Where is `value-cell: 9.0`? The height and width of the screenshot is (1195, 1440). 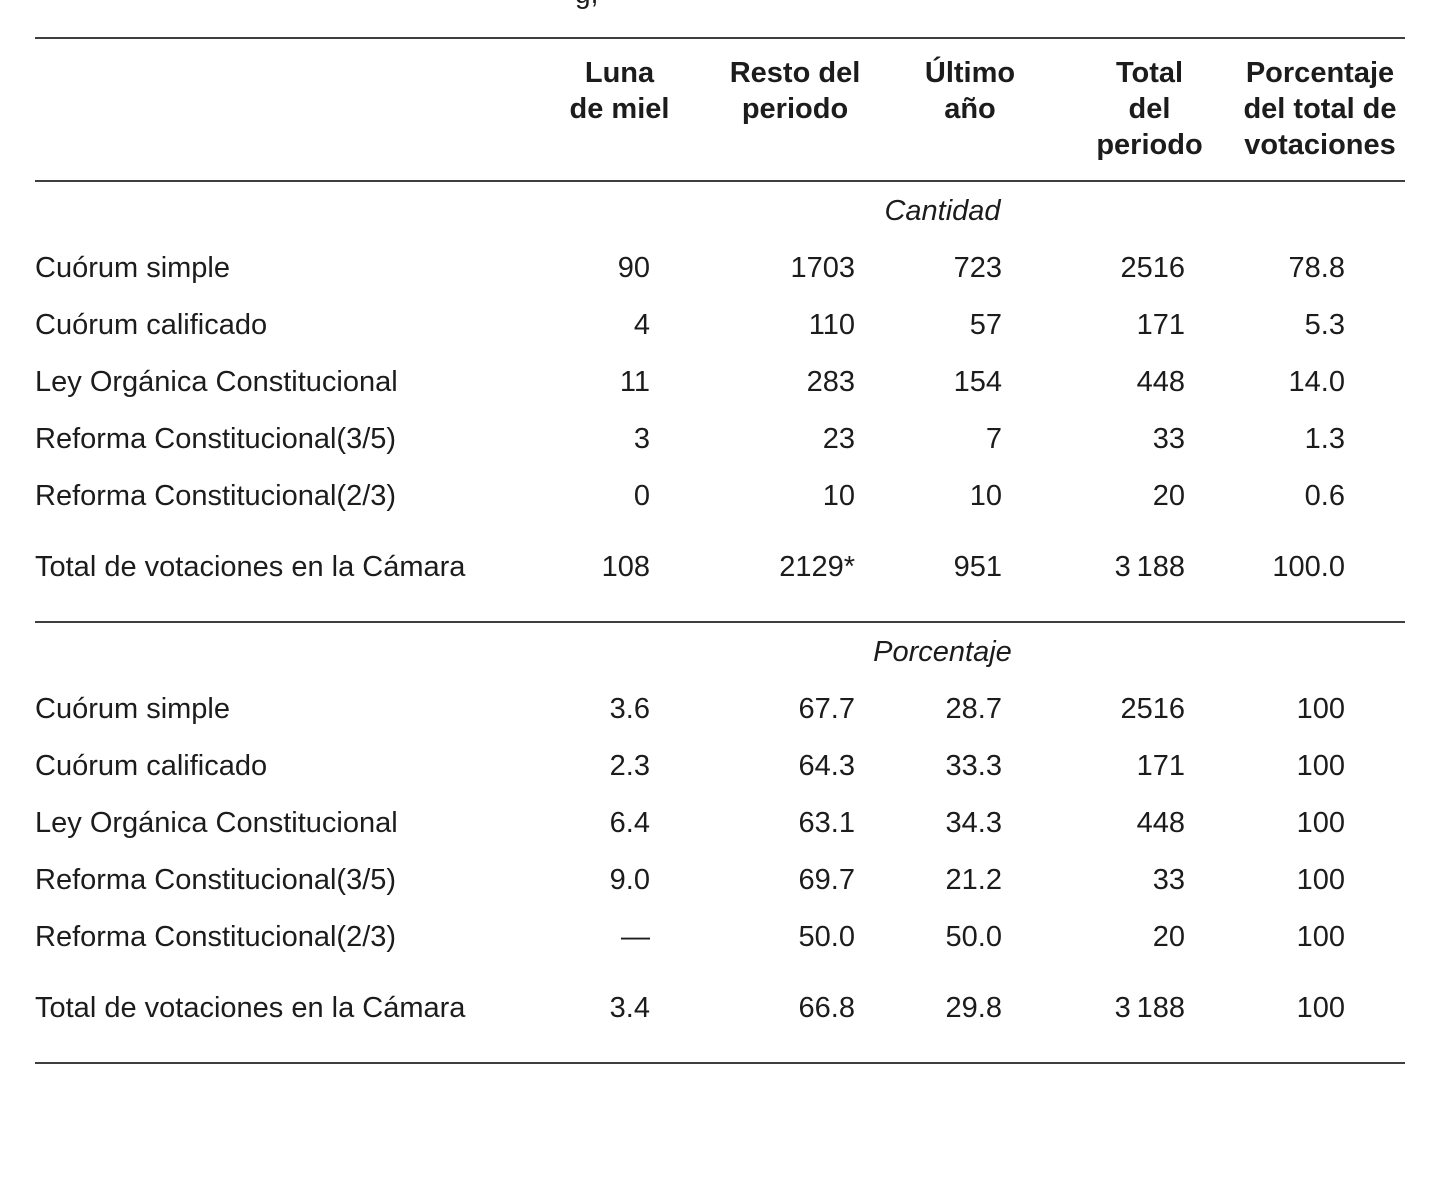
value-cell: 9.0 is located at coordinates (629, 880).